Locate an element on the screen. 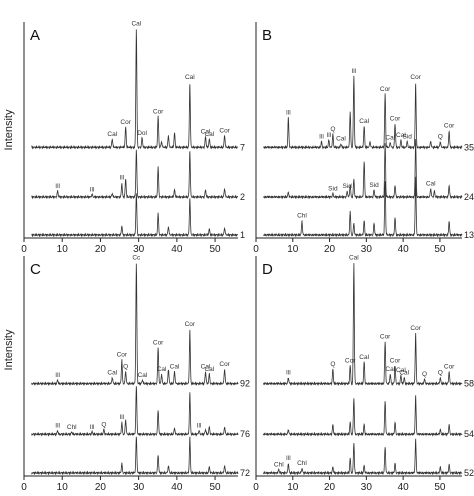 Image resolution: width=474 pixels, height=496 pixels. trace-label: 52 is located at coordinates (469, 473).